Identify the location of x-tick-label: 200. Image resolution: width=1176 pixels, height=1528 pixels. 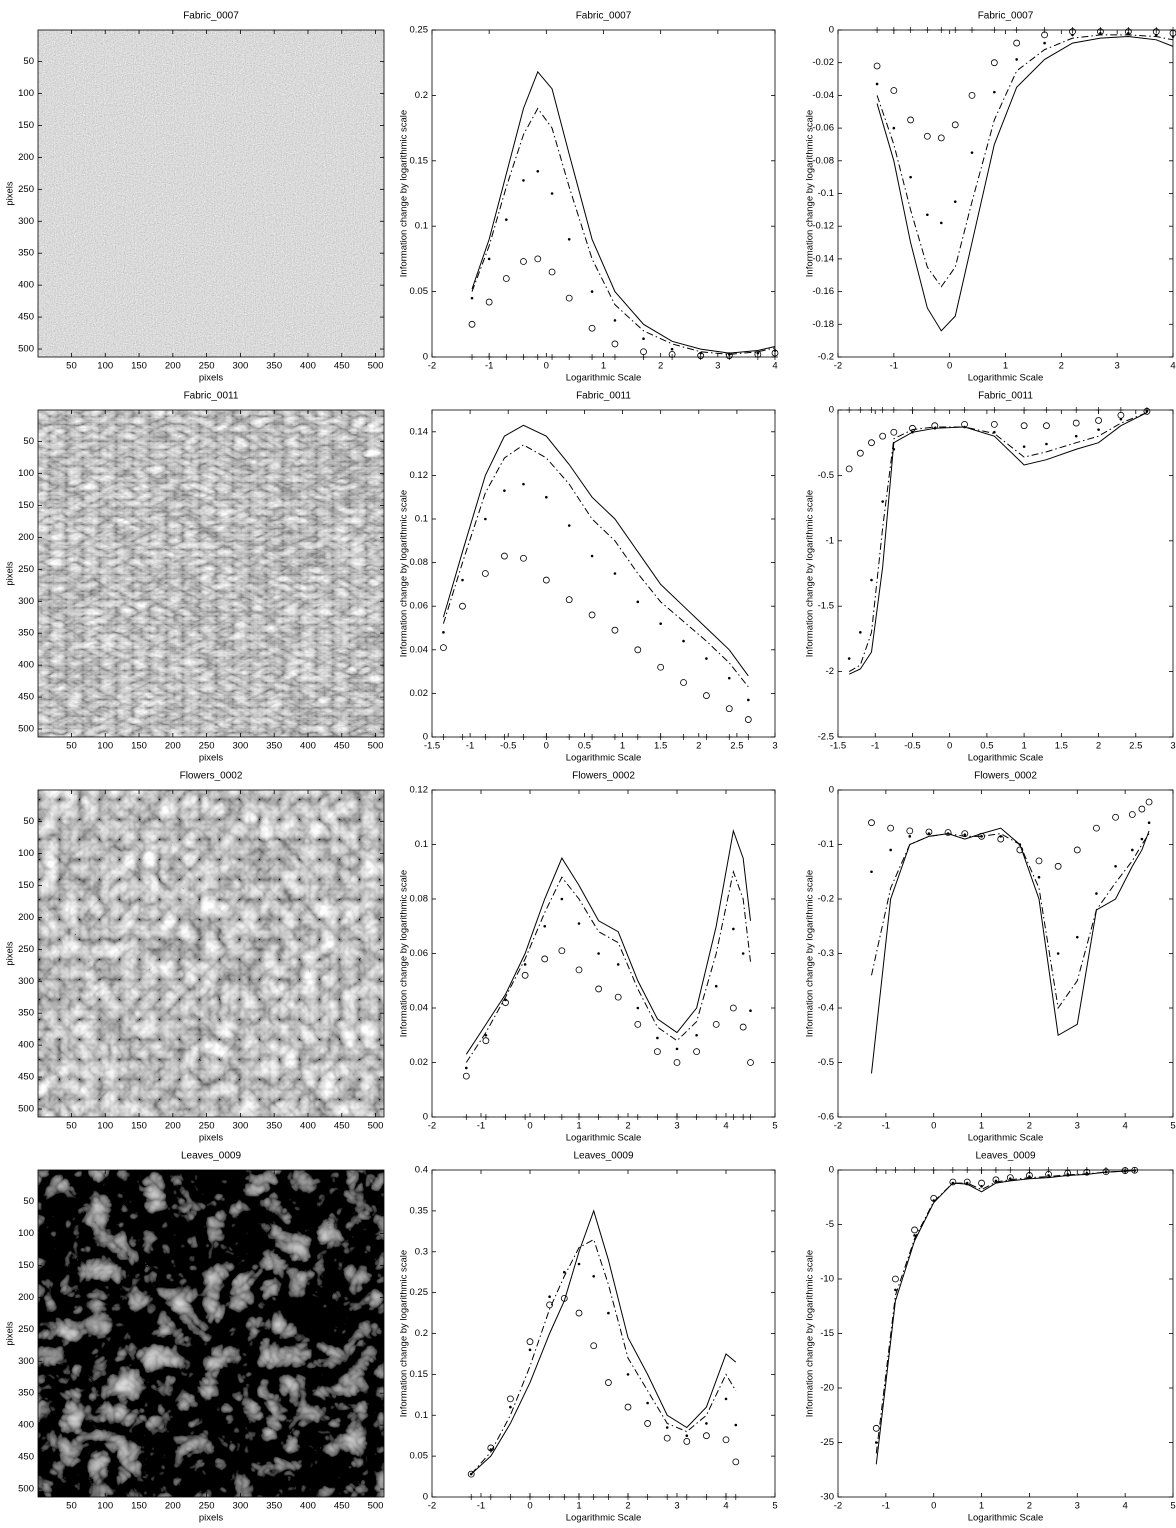
(173, 746).